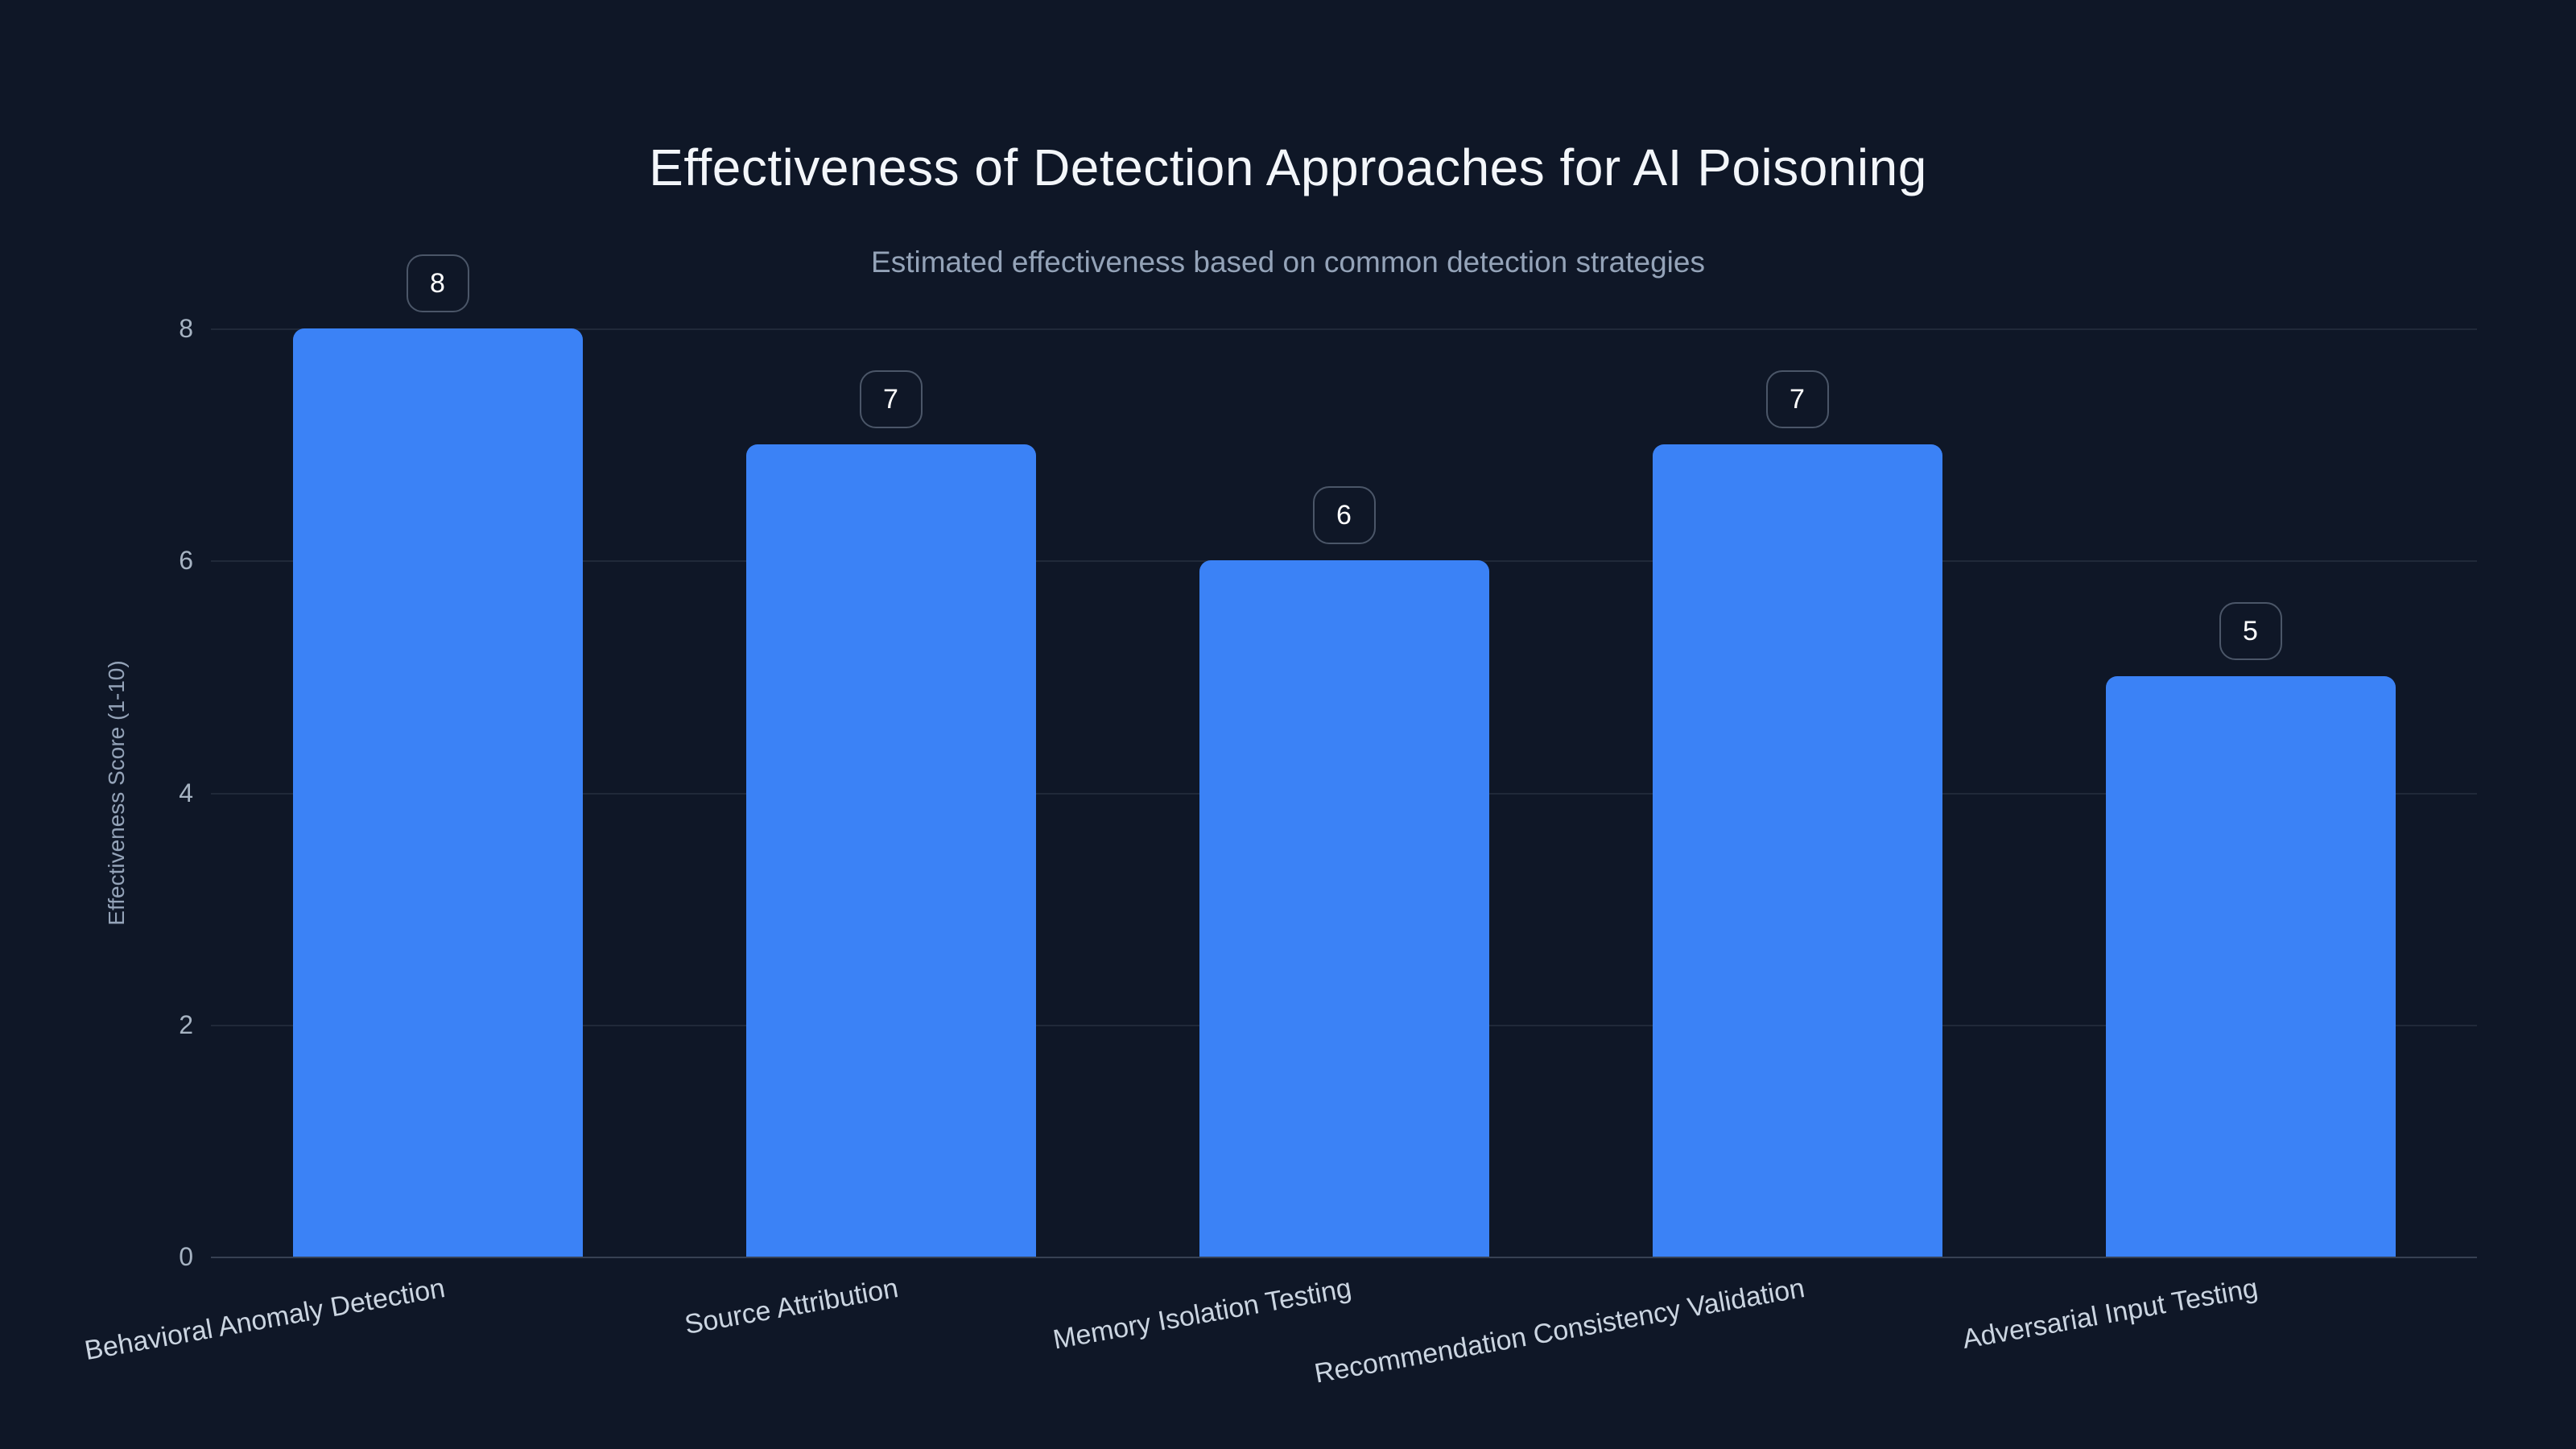  I want to click on value-label-source-attribution: 7, so click(891, 399).